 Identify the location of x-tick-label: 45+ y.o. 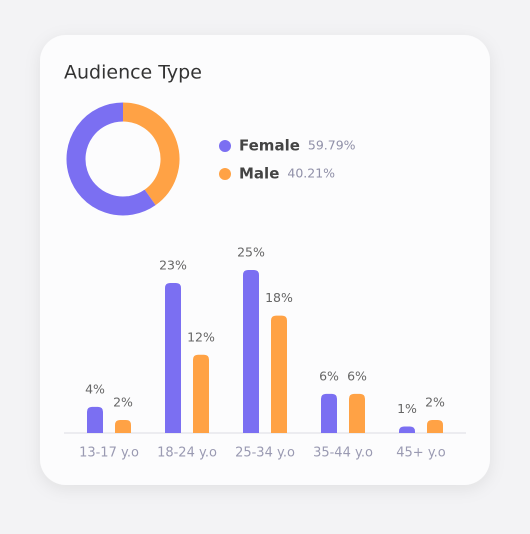
(421, 453).